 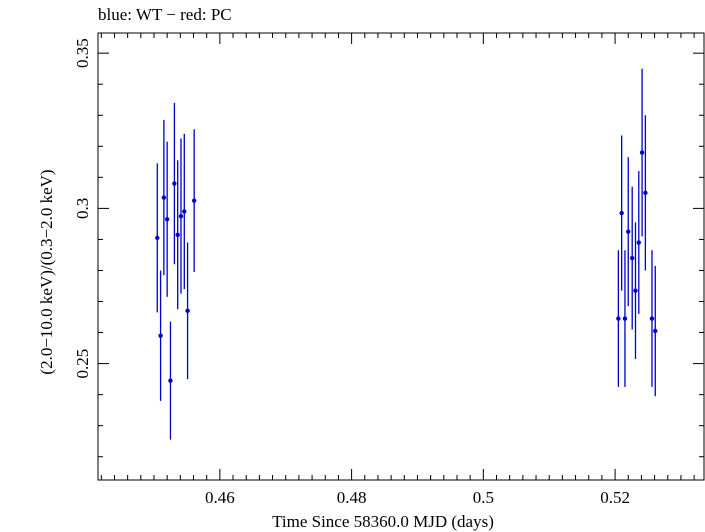 I want to click on y-tick-label-0: 0.25, so click(x=82, y=364).